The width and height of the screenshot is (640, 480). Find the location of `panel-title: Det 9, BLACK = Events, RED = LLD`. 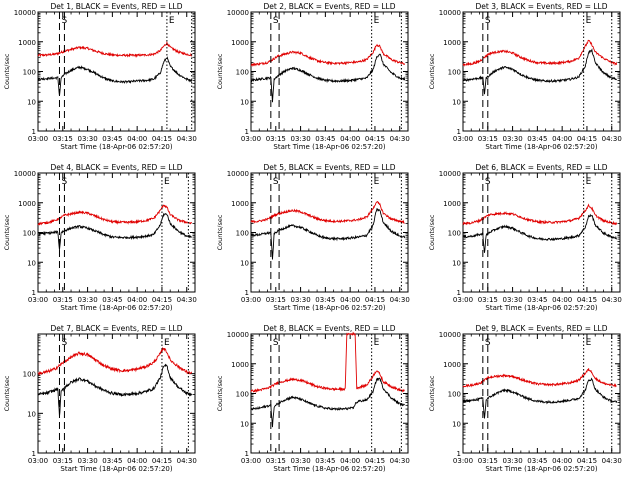

panel-title: Det 9, BLACK = Events, RED = LLD is located at coordinates (541, 328).